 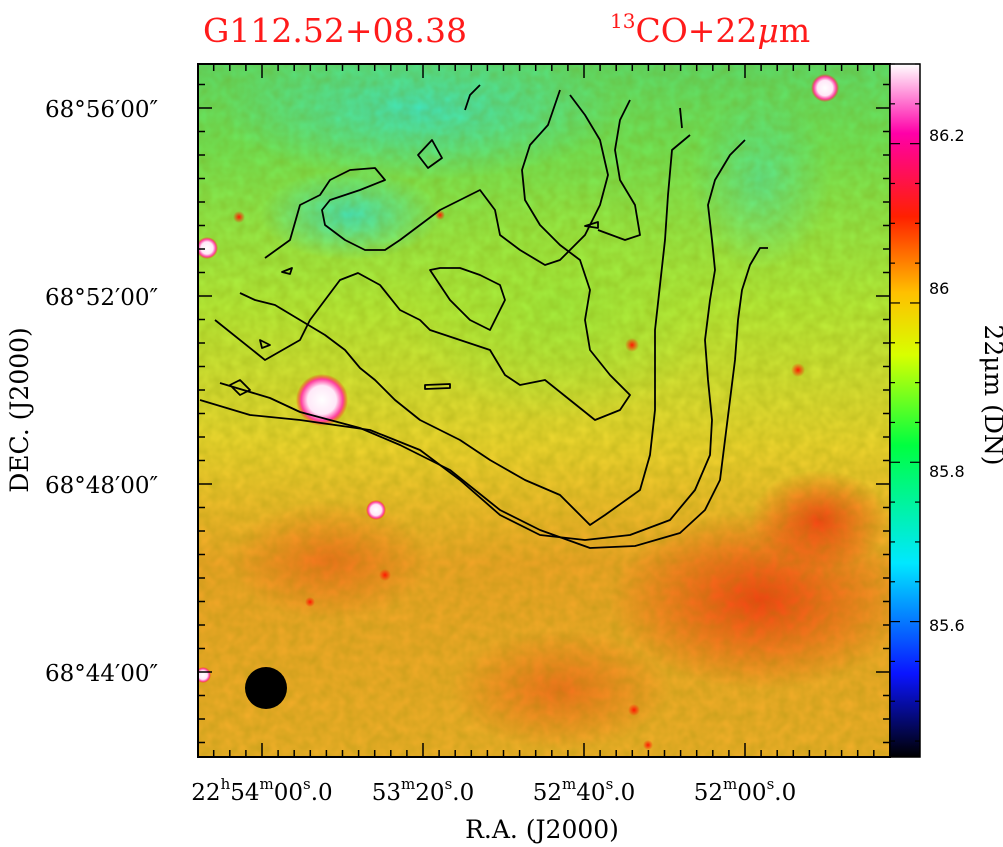 What do you see at coordinates (991, 394) in the screenshot?
I see `colorbar-title: 22μm (DN)` at bounding box center [991, 394].